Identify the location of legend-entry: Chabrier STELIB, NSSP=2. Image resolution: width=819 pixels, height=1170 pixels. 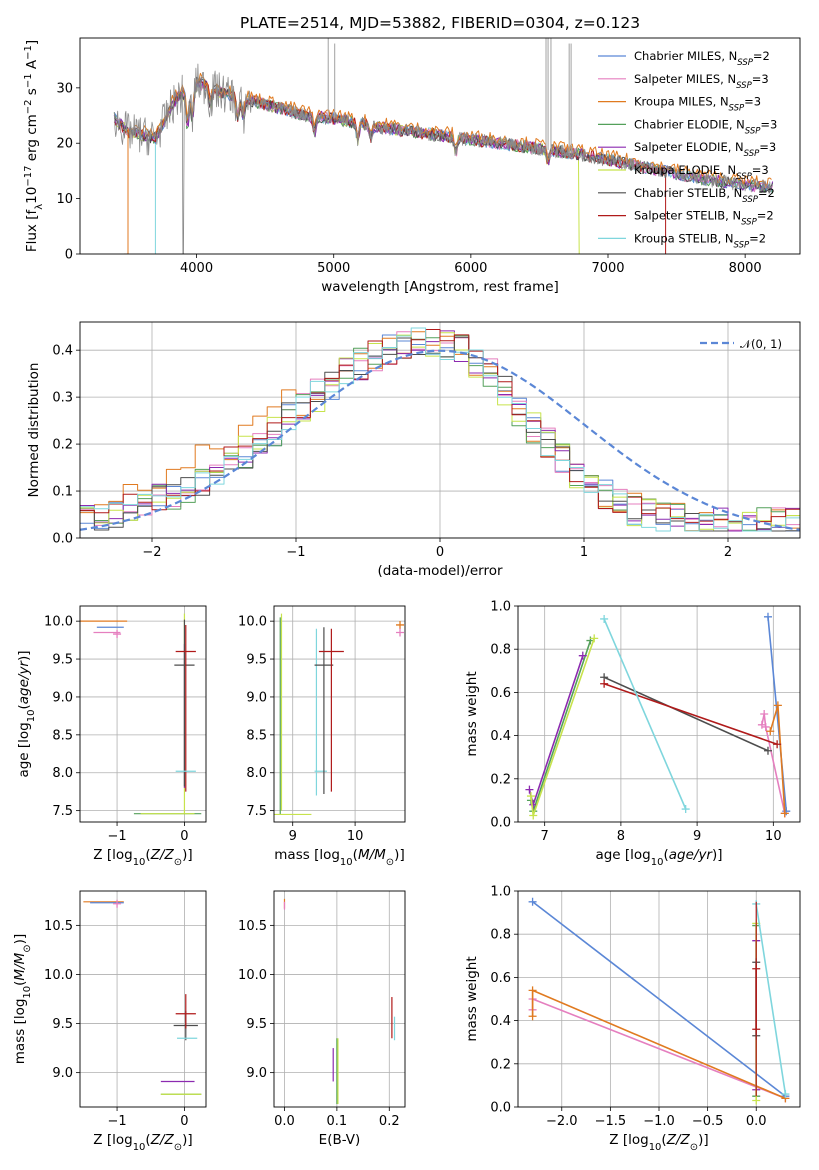
(704, 195).